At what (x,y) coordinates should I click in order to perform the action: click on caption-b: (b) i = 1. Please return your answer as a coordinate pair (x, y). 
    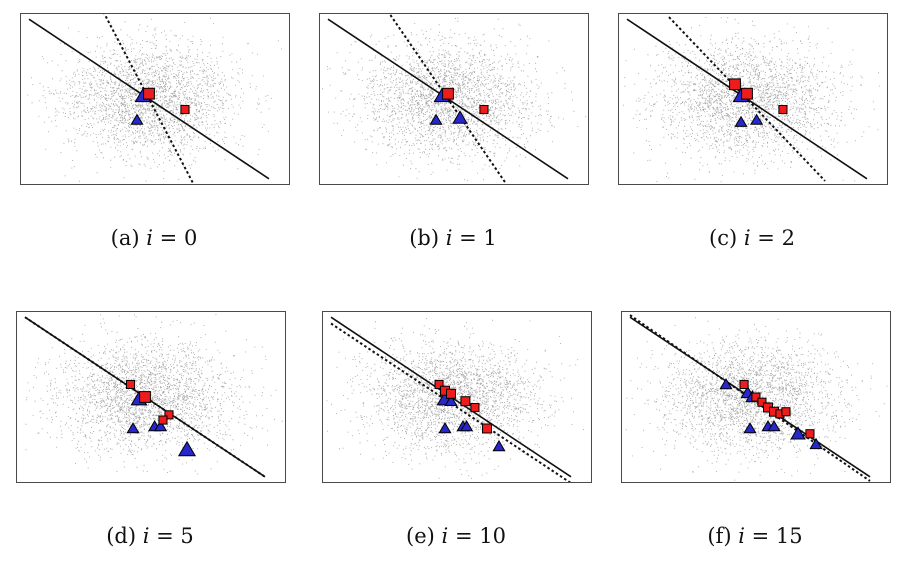
    Looking at the image, I should click on (453, 238).